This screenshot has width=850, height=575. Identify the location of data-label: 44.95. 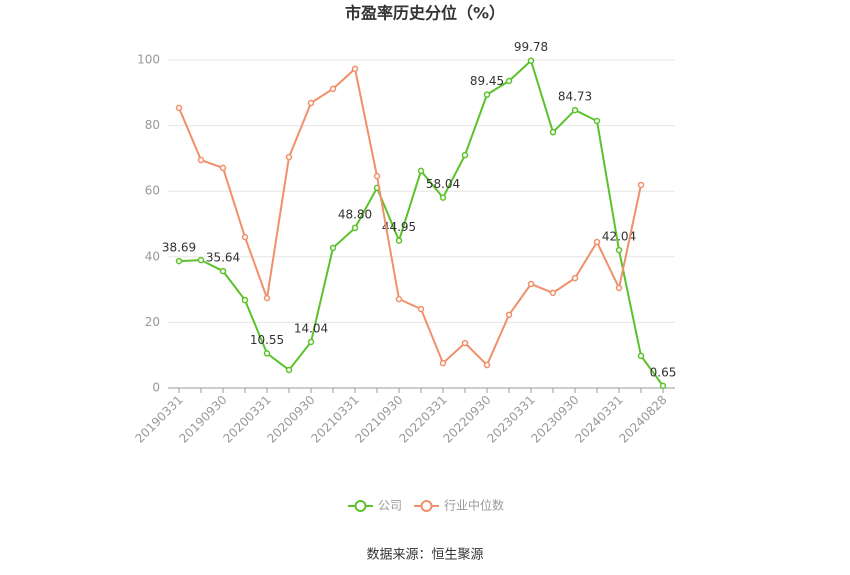
(399, 227).